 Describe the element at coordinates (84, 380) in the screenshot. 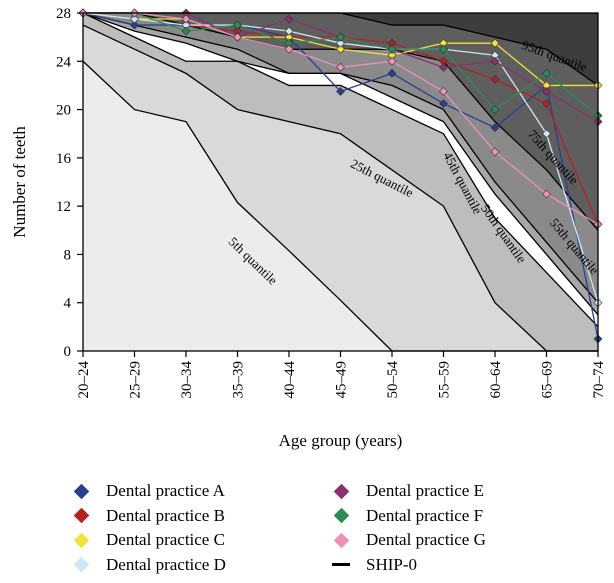

I see `x-tick-label: 20–24` at that location.